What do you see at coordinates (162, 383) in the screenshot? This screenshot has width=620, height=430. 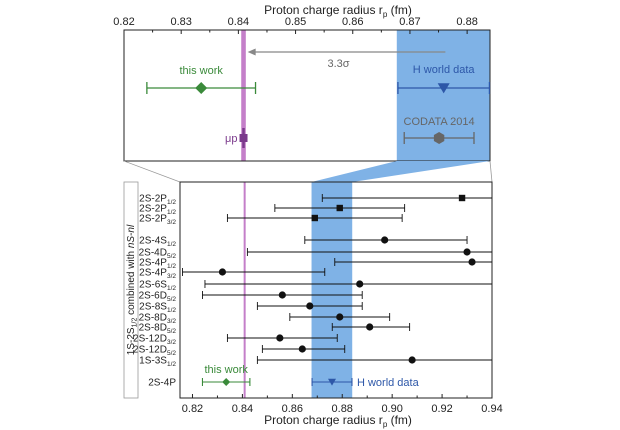 I see `summary-row-label: 2S-4P` at bounding box center [162, 383].